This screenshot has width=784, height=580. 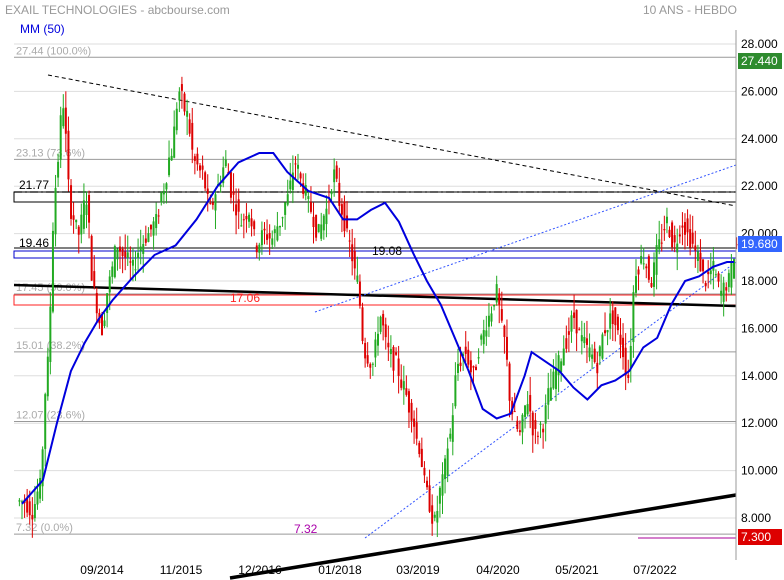 What do you see at coordinates (577, 570) in the screenshot?
I see `x-tick-label: 05/2021` at bounding box center [577, 570].